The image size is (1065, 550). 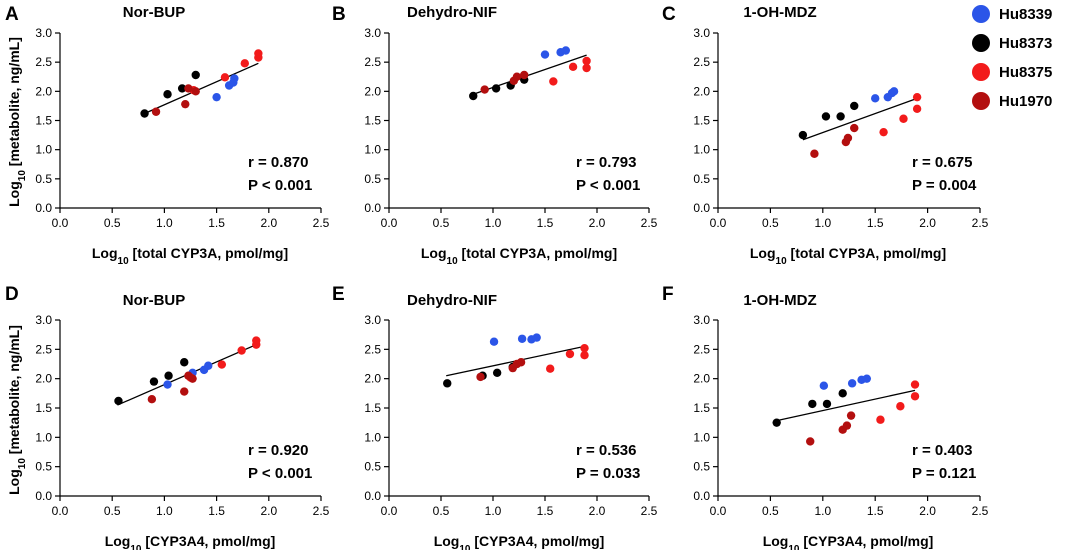 What do you see at coordinates (154, 12) in the screenshot?
I see `panel-title-a: Nor-BUP` at bounding box center [154, 12].